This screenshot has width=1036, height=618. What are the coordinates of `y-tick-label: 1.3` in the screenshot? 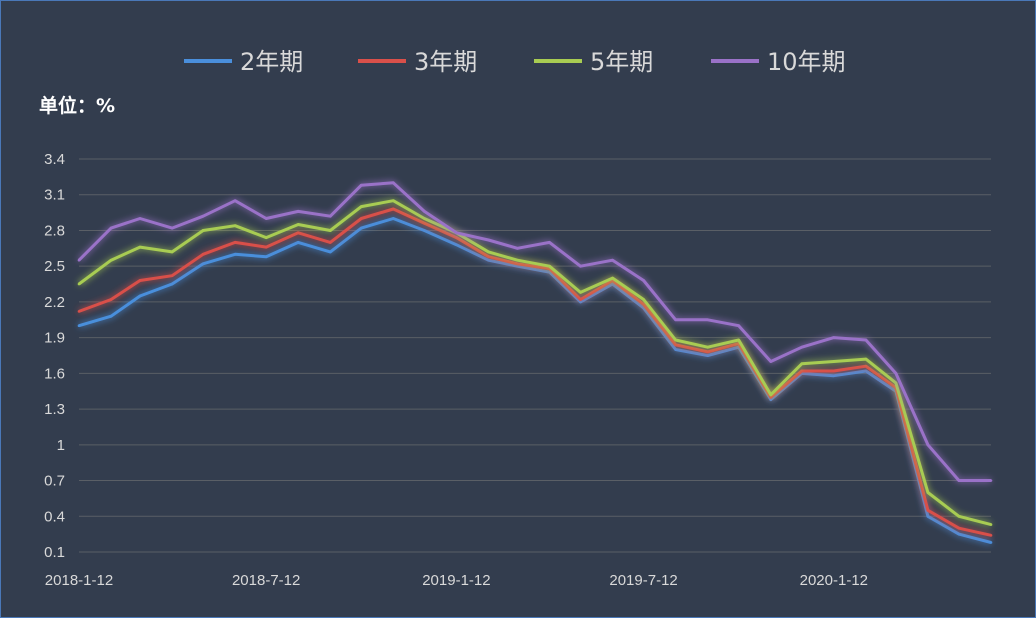 It's located at (54, 409).